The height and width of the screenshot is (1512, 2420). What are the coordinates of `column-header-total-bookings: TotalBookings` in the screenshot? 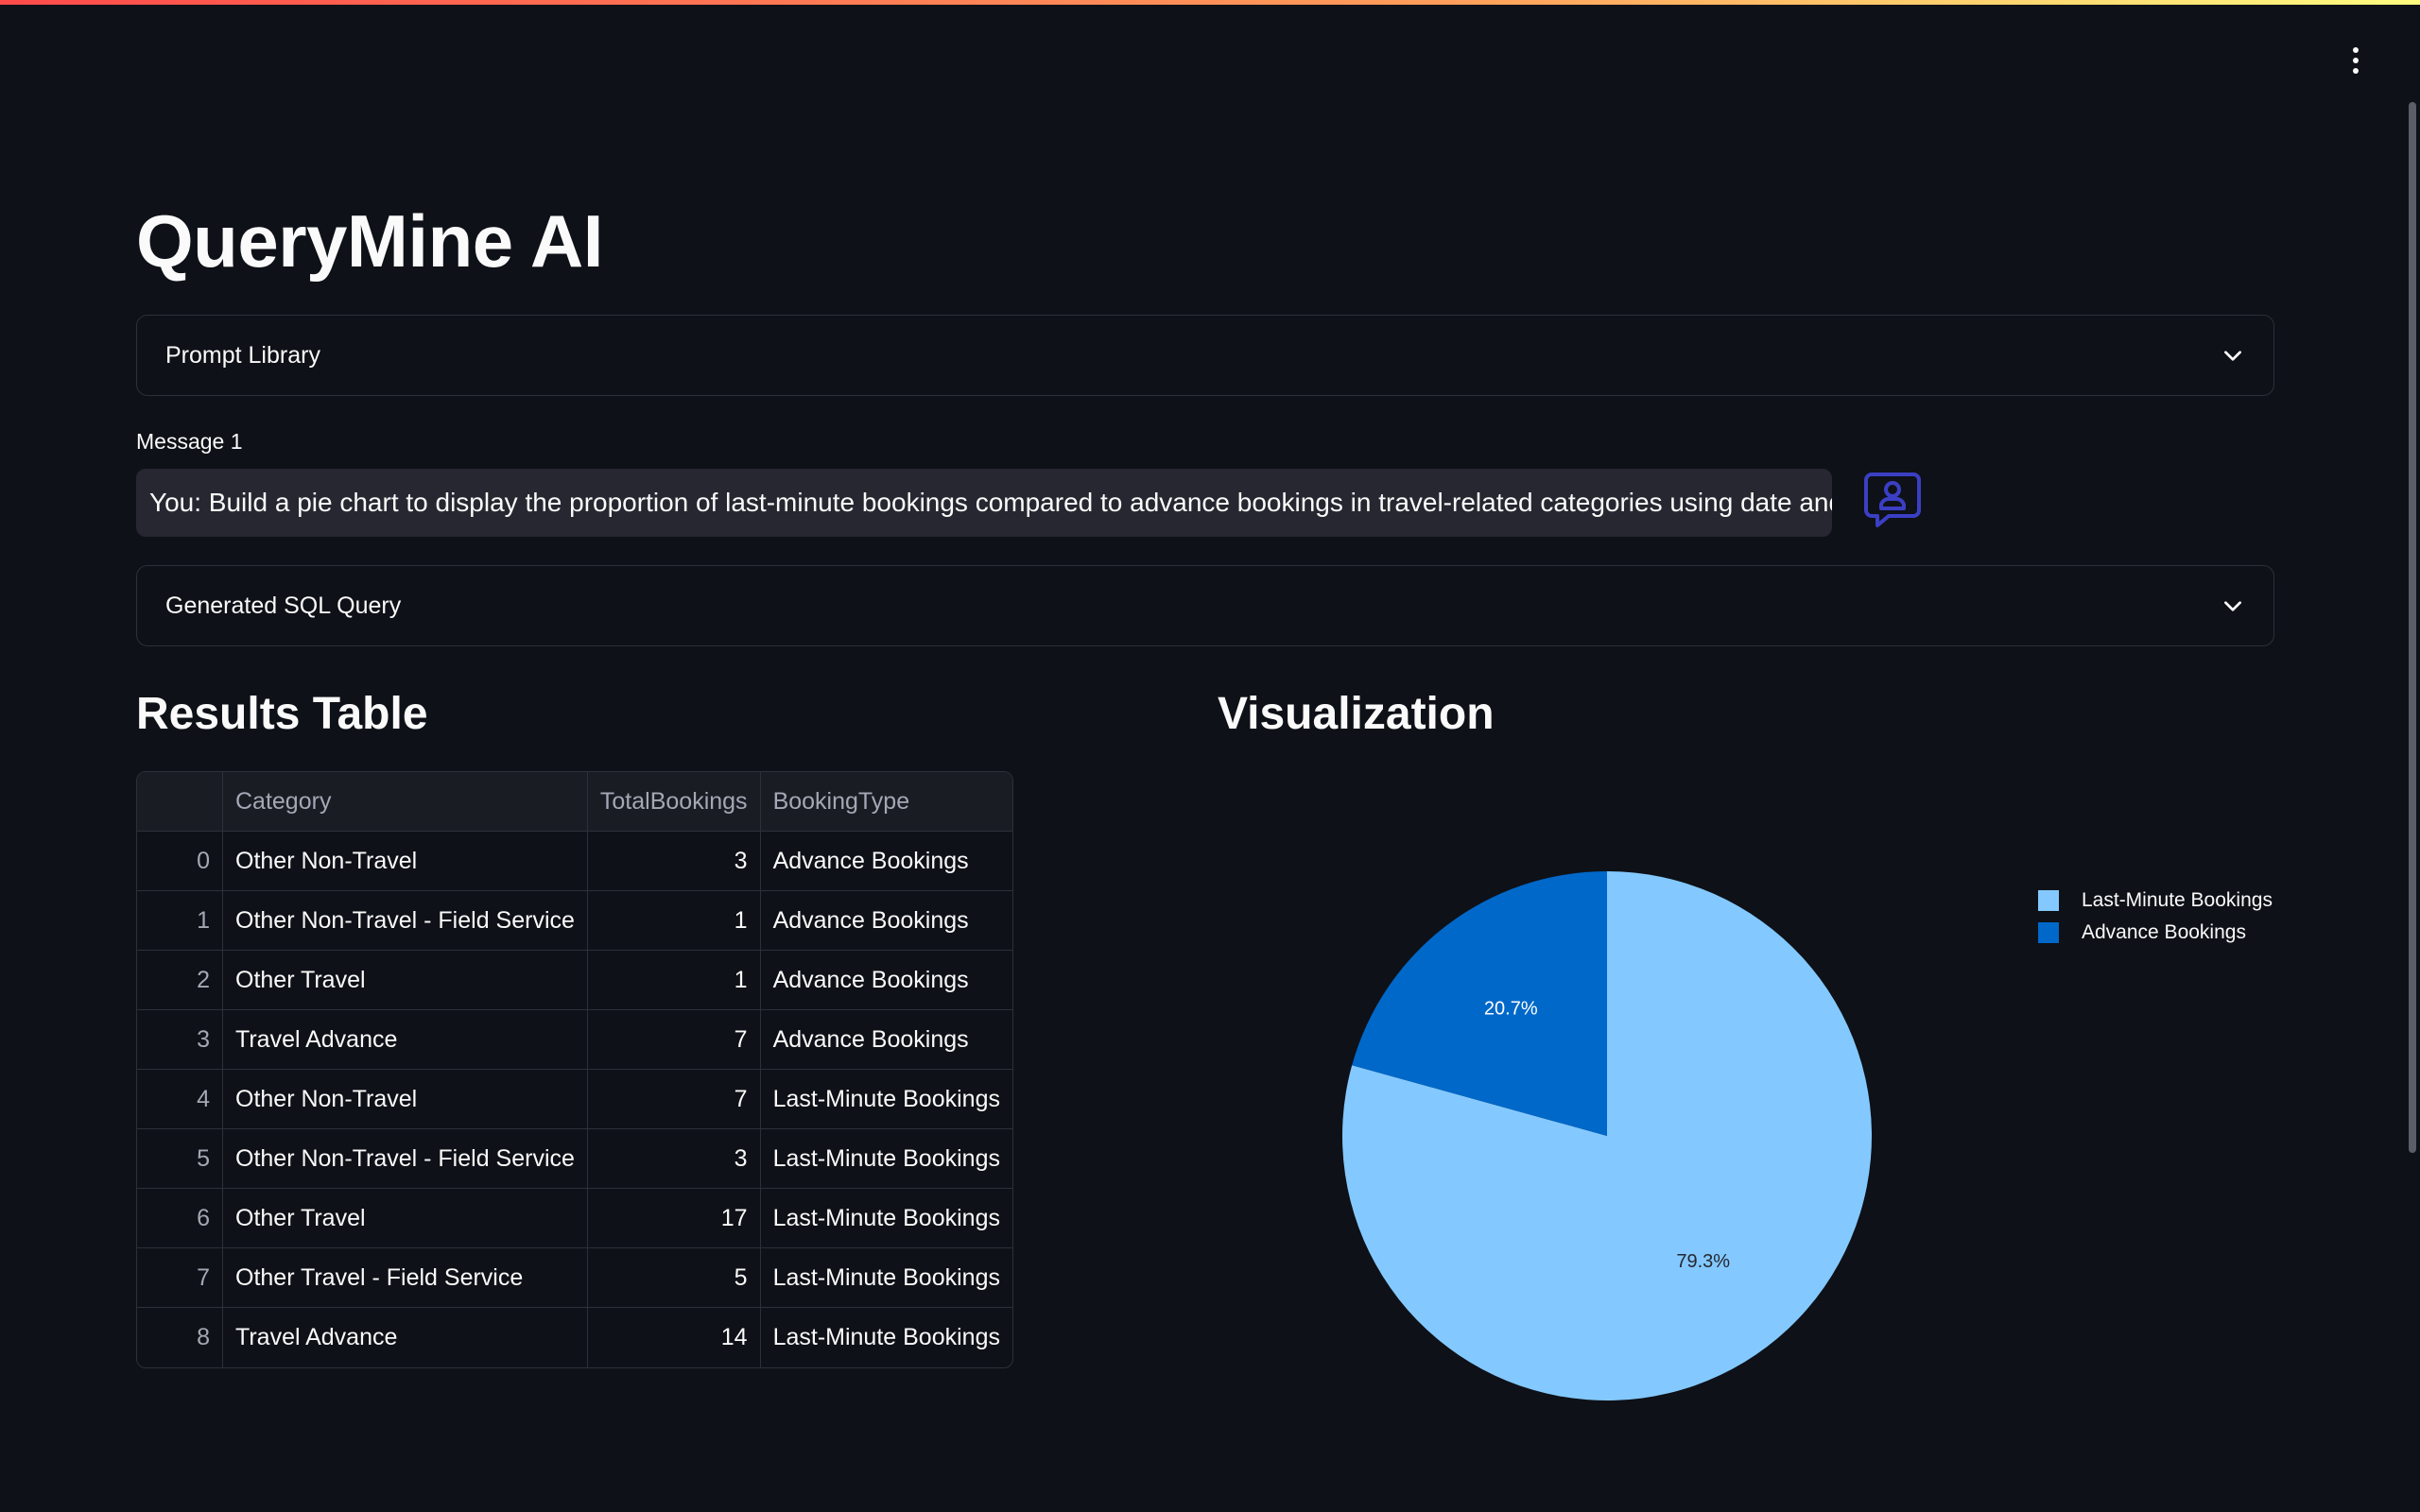 It's located at (674, 802).